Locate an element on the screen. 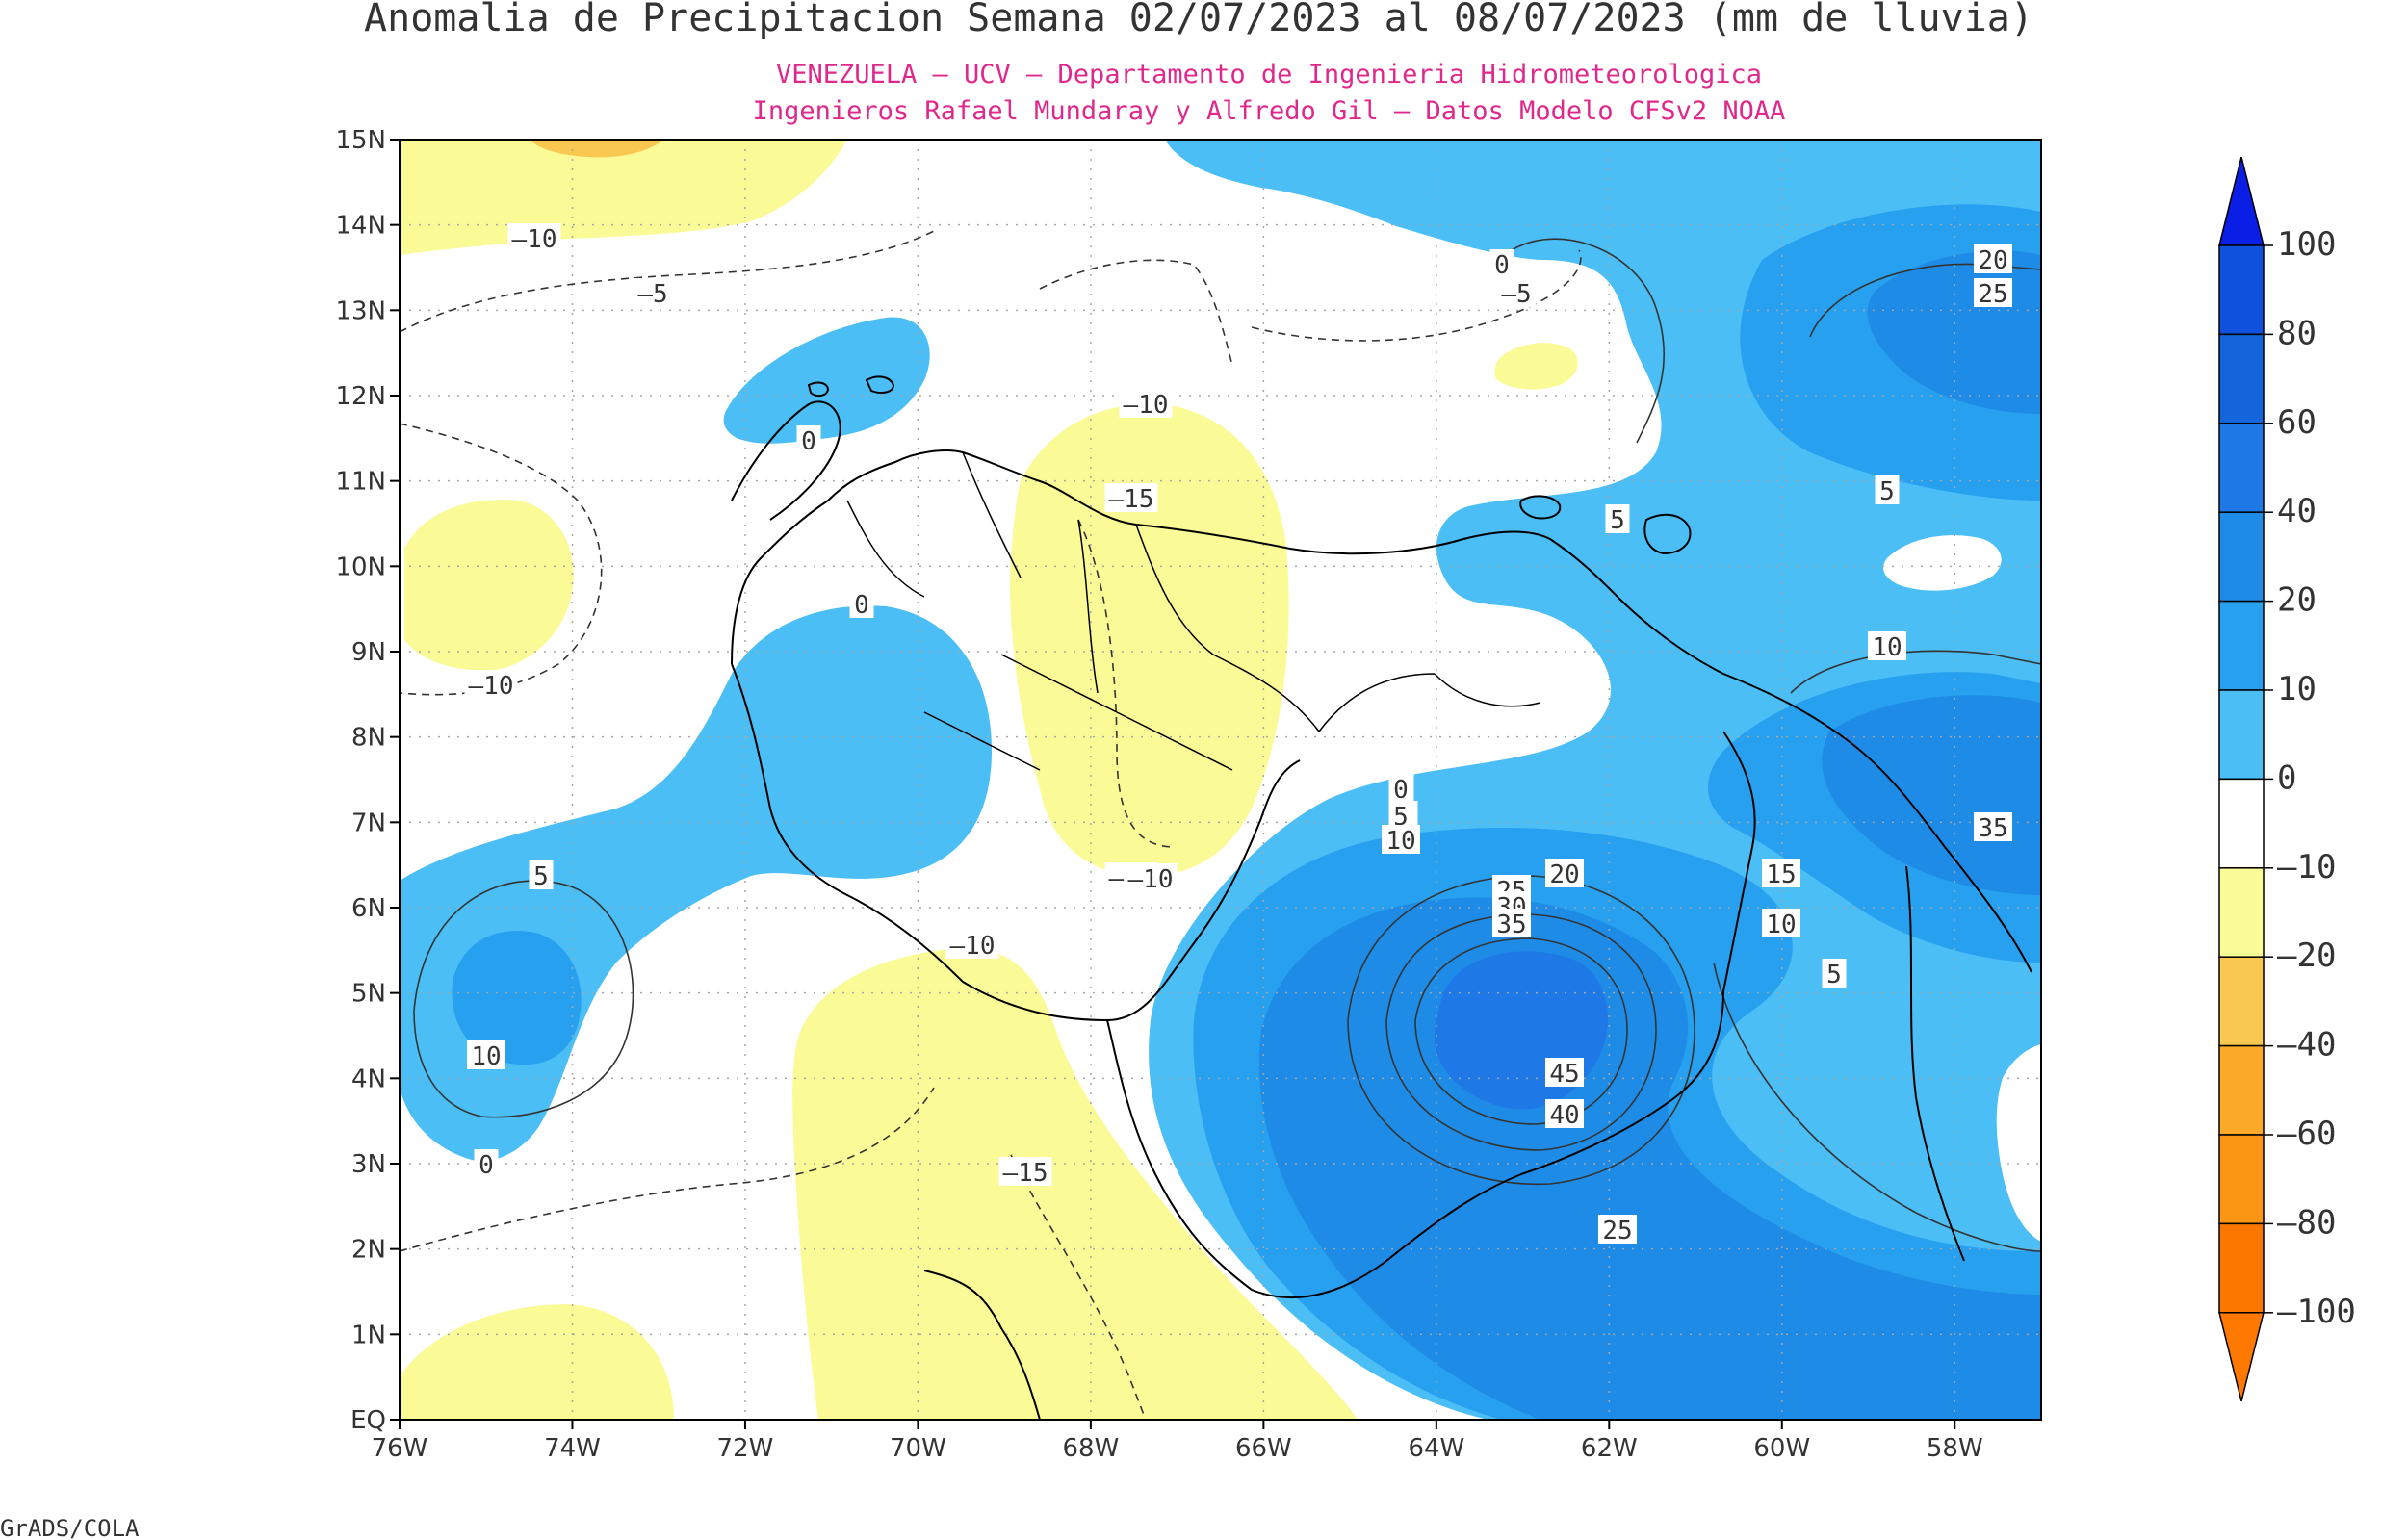 This screenshot has width=2407, height=1540. lat-tick-label: EQ is located at coordinates (368, 1420).